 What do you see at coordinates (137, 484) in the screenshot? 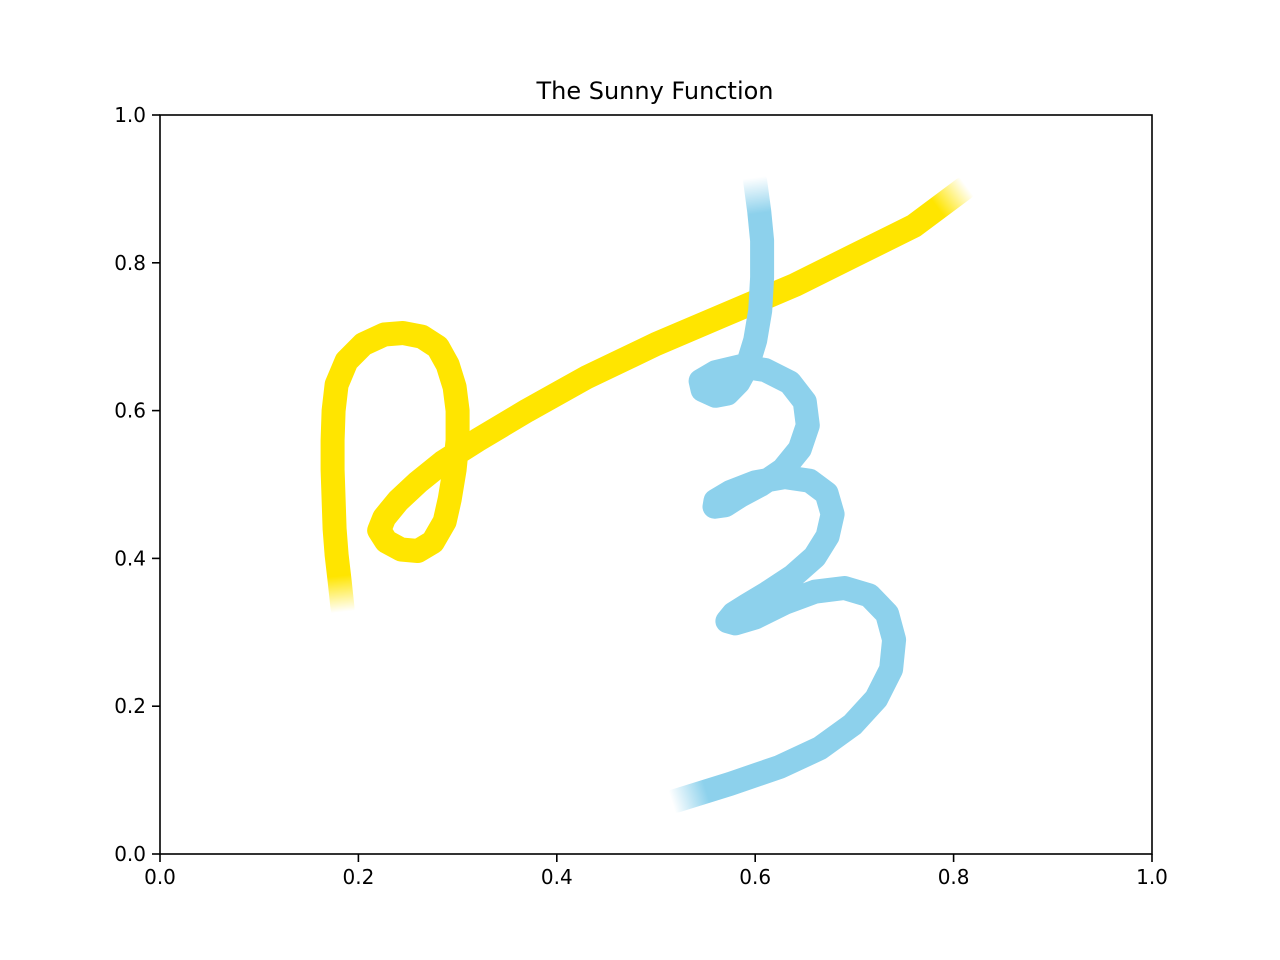
I see `y-axis: 0.0 0.2 0.4 0.6 0.8 1.0` at bounding box center [137, 484].